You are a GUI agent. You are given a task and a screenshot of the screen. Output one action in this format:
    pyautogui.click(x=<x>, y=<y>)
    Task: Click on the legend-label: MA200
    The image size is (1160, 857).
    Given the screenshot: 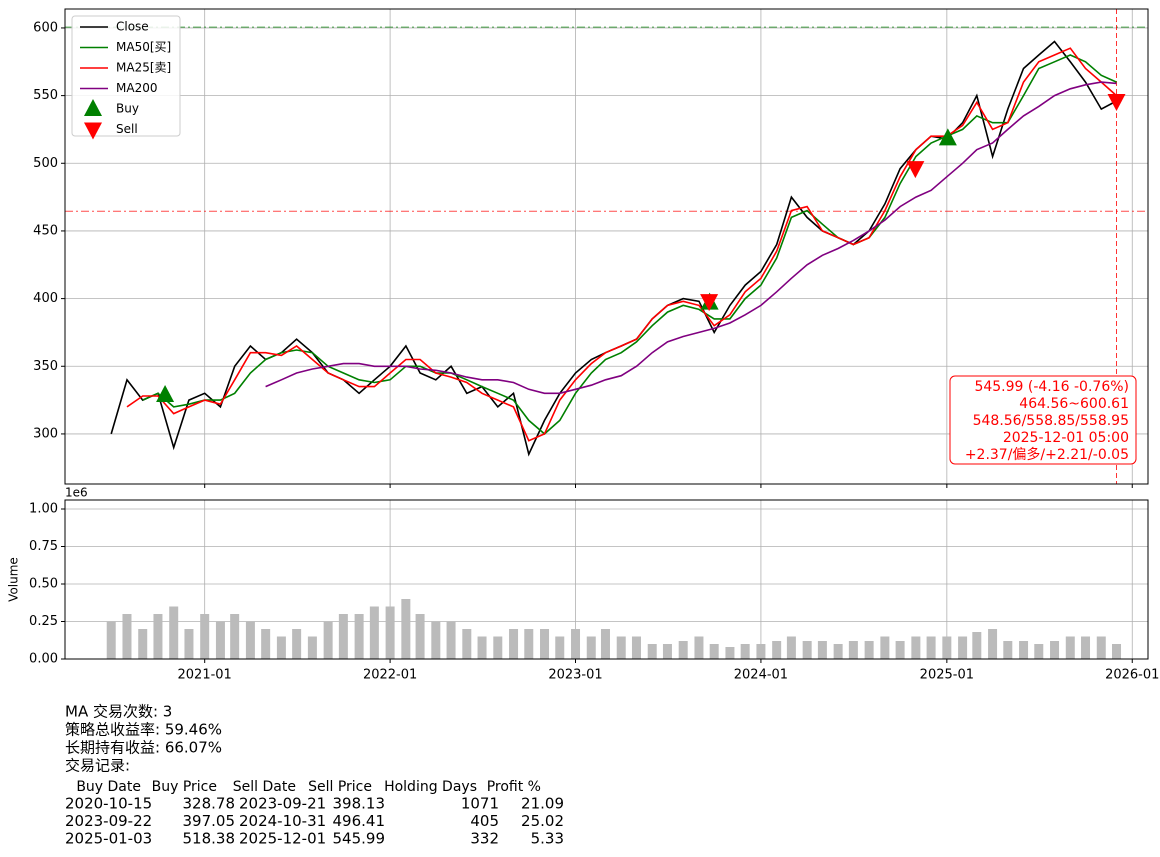 What is the action you would take?
    pyautogui.click(x=136, y=88)
    